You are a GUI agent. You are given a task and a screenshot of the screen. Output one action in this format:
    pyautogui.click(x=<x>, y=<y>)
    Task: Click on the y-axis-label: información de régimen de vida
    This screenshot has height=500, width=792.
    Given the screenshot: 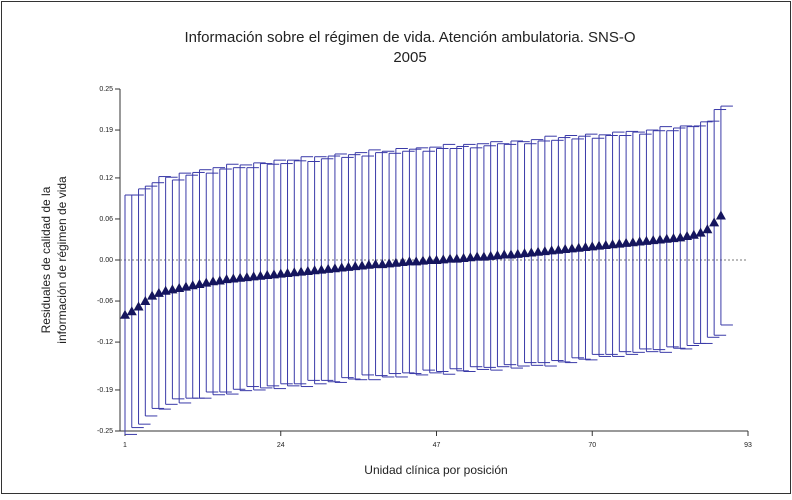 What is the action you would take?
    pyautogui.click(x=62, y=260)
    